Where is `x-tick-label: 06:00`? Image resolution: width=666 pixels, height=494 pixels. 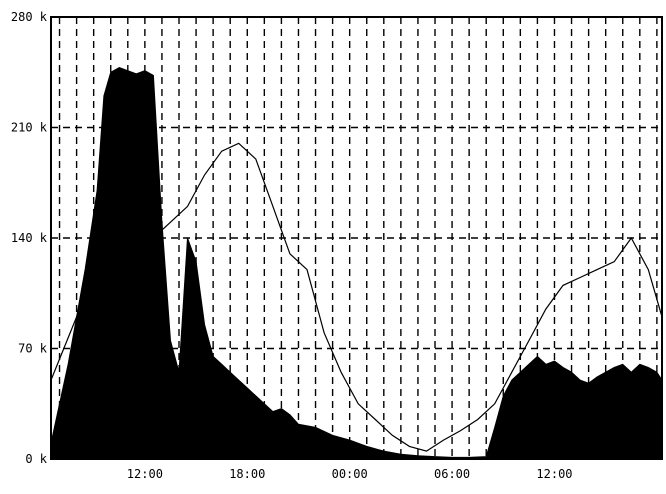 x-tick-label: 06:00 is located at coordinates (452, 474).